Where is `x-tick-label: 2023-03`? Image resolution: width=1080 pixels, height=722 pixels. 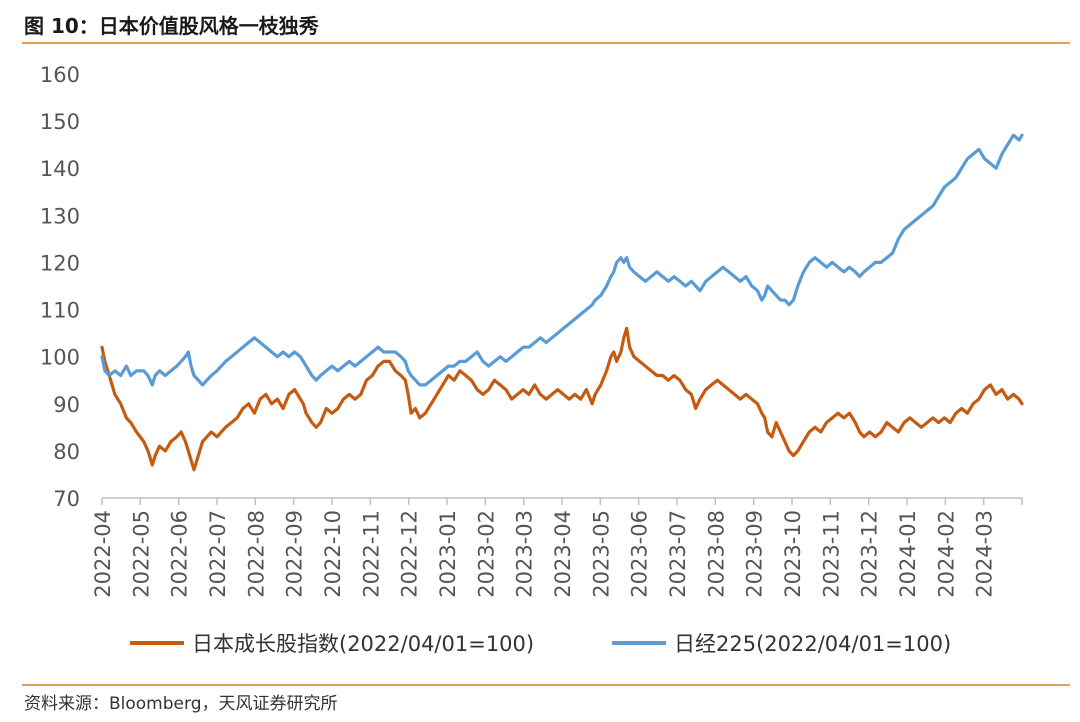 x-tick-label: 2023-03 is located at coordinates (525, 554).